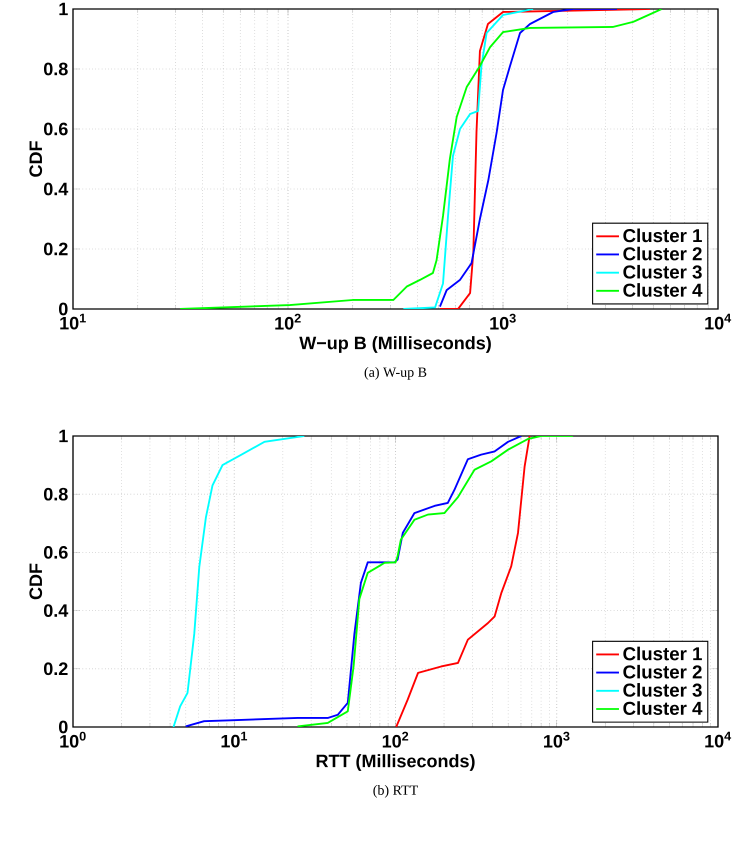 The height and width of the screenshot is (841, 737). What do you see at coordinates (395, 762) in the screenshot?
I see `x-axis-title: RTT (Milliseconds)` at bounding box center [395, 762].